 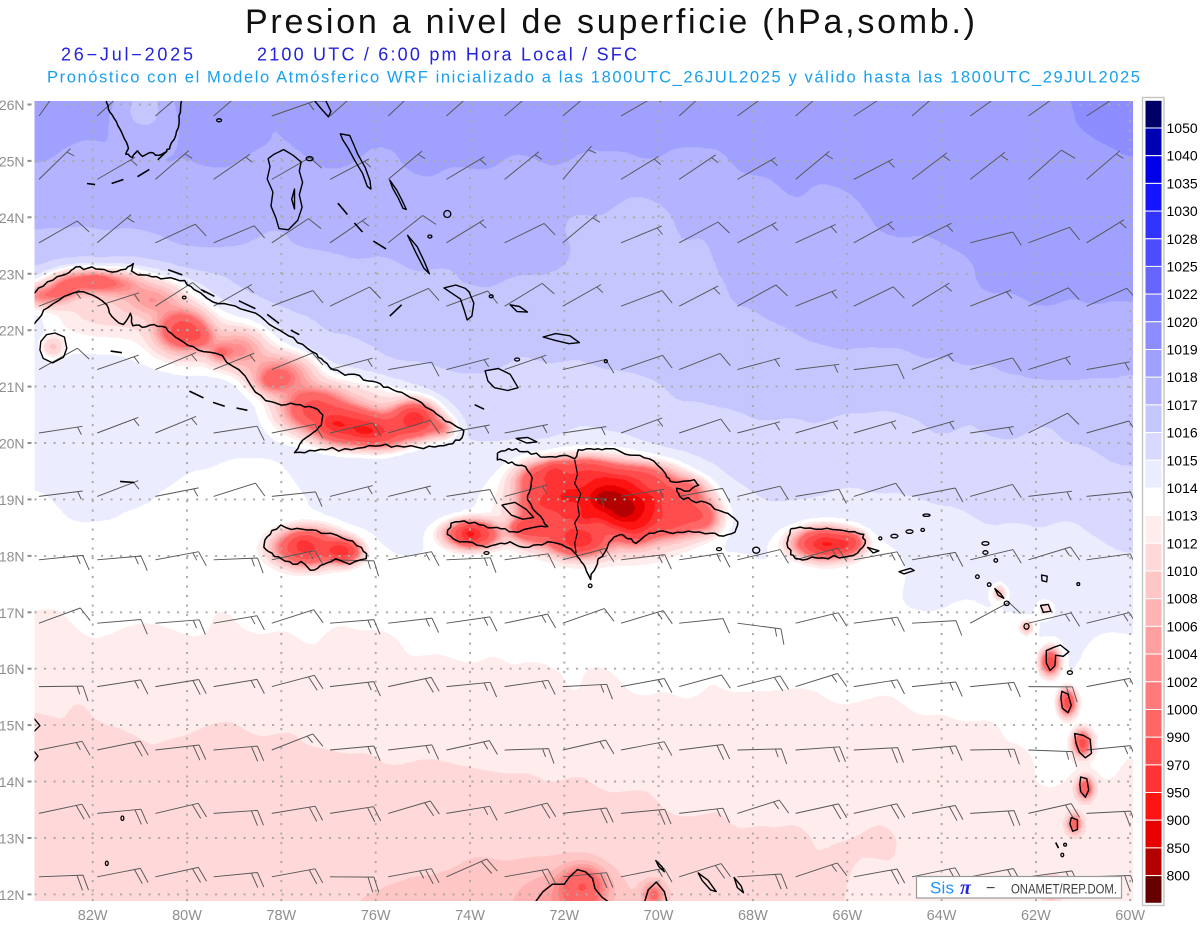 What do you see at coordinates (12, 105) in the screenshot?
I see `svg-text: 26N` at bounding box center [12, 105].